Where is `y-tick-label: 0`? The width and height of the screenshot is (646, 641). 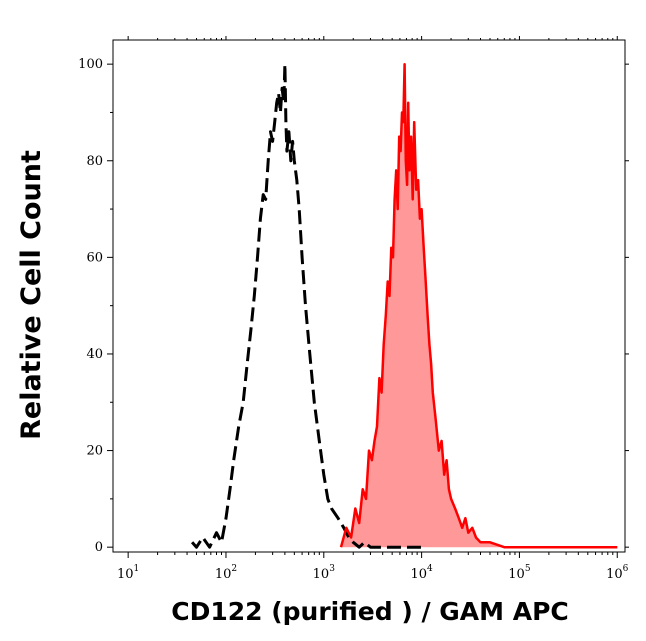
y-tick-label: 0 is located at coordinates (99, 547).